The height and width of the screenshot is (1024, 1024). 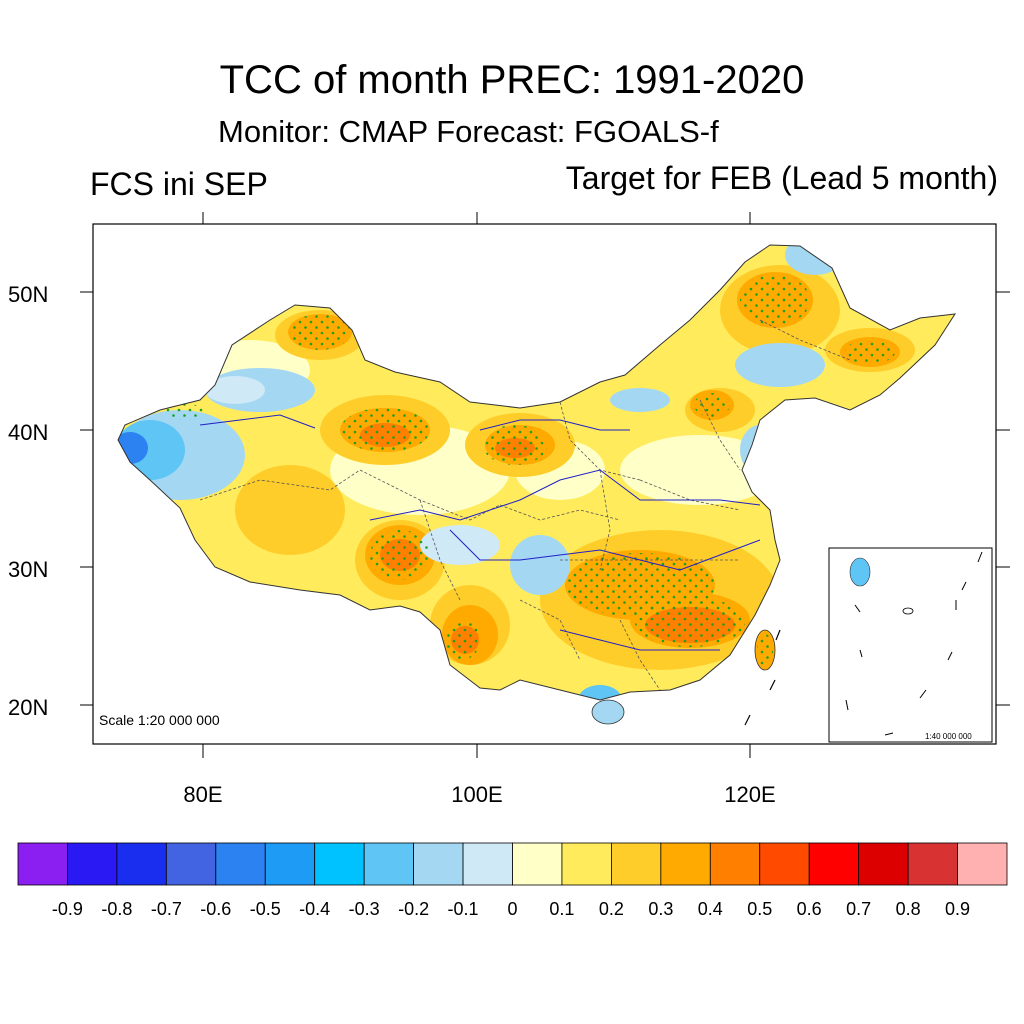 I want to click on plot-subtitle: Monitor: CMAP Forecast: FGOALS-f, so click(x=468, y=131).